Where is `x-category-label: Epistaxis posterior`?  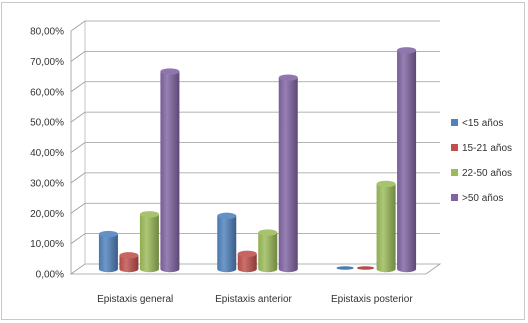 x-category-label: Epistaxis posterior is located at coordinates (372, 299).